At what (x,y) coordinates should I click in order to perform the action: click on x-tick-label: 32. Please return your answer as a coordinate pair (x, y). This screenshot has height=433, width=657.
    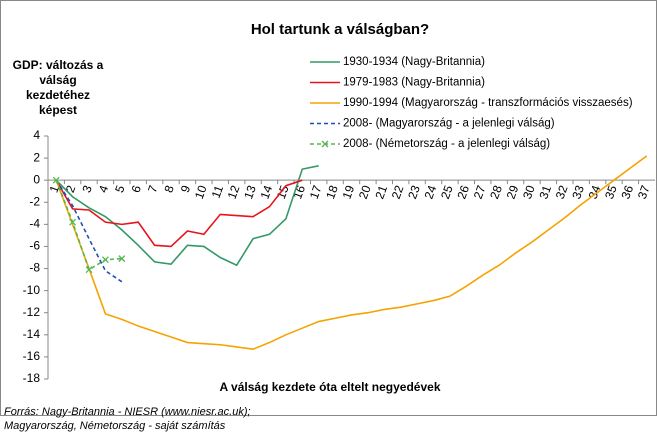
    Looking at the image, I should click on (562, 192).